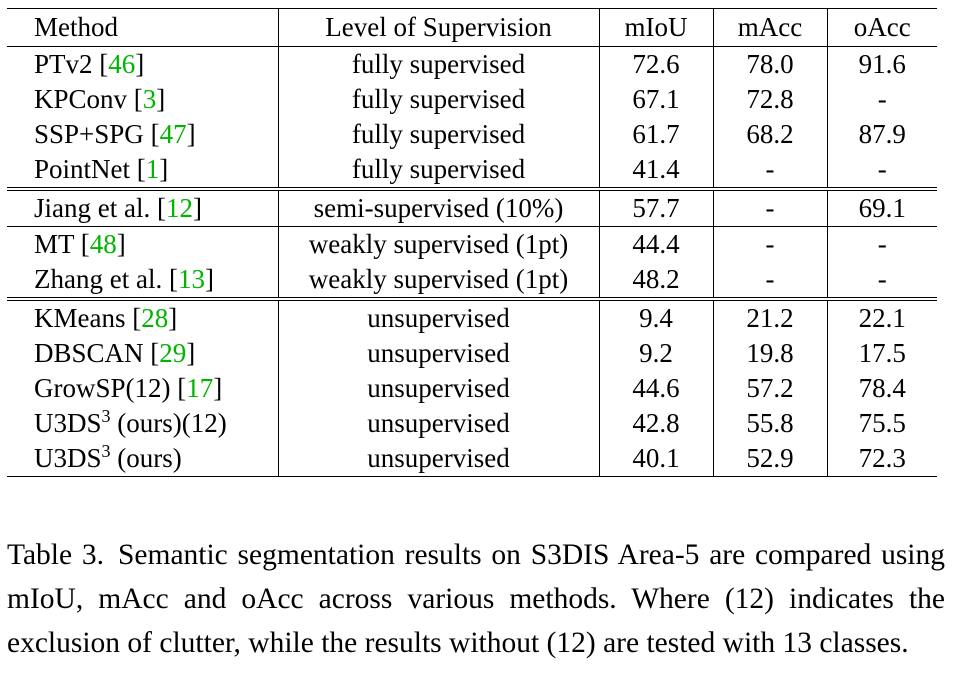  Describe the element at coordinates (882, 134) in the screenshot. I see `oacc-cell: 87.9` at that location.